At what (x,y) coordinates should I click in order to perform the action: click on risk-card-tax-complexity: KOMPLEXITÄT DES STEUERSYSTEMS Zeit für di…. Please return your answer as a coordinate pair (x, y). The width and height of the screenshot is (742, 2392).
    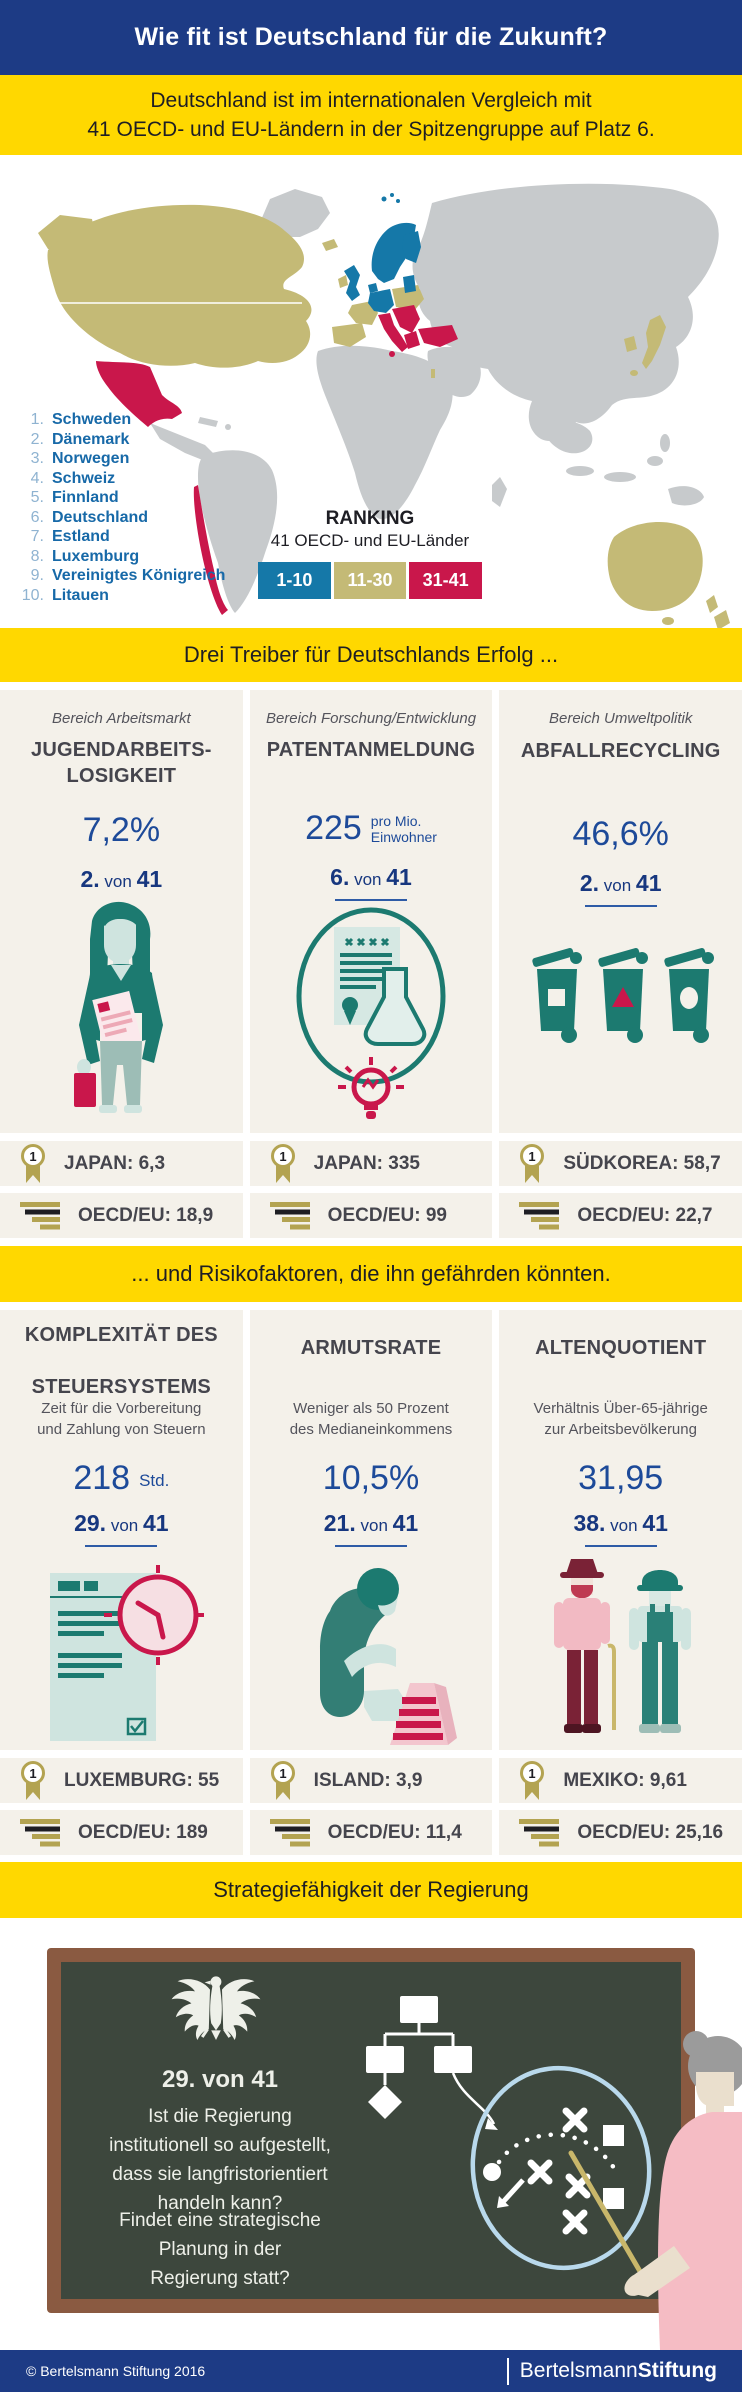
    Looking at the image, I should click on (121, 1530).